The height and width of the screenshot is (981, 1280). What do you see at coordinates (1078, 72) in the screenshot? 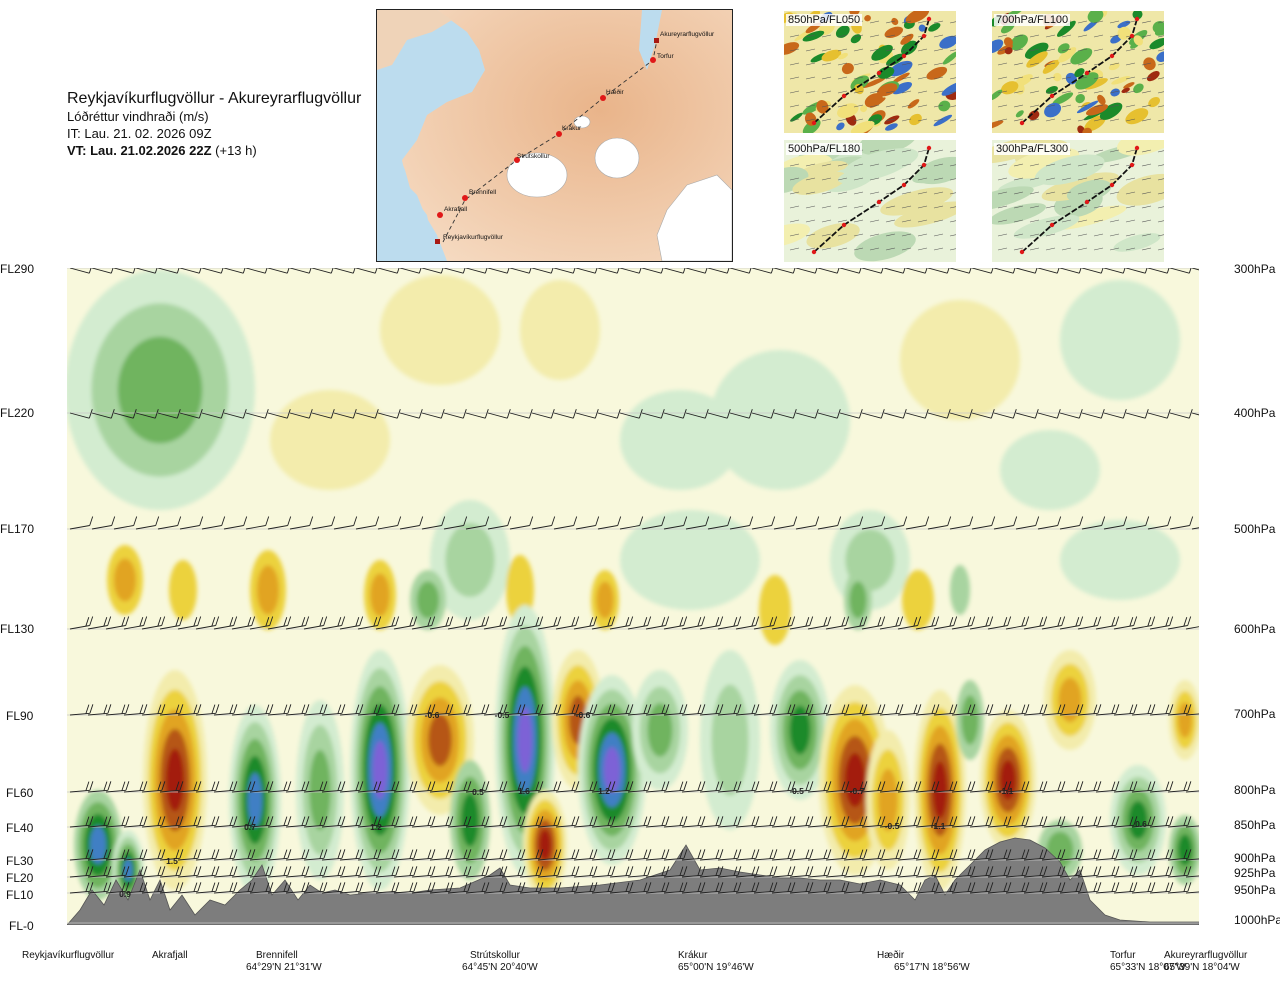
I see `thumbnail-700hpa: 700hPa/FL100` at bounding box center [1078, 72].